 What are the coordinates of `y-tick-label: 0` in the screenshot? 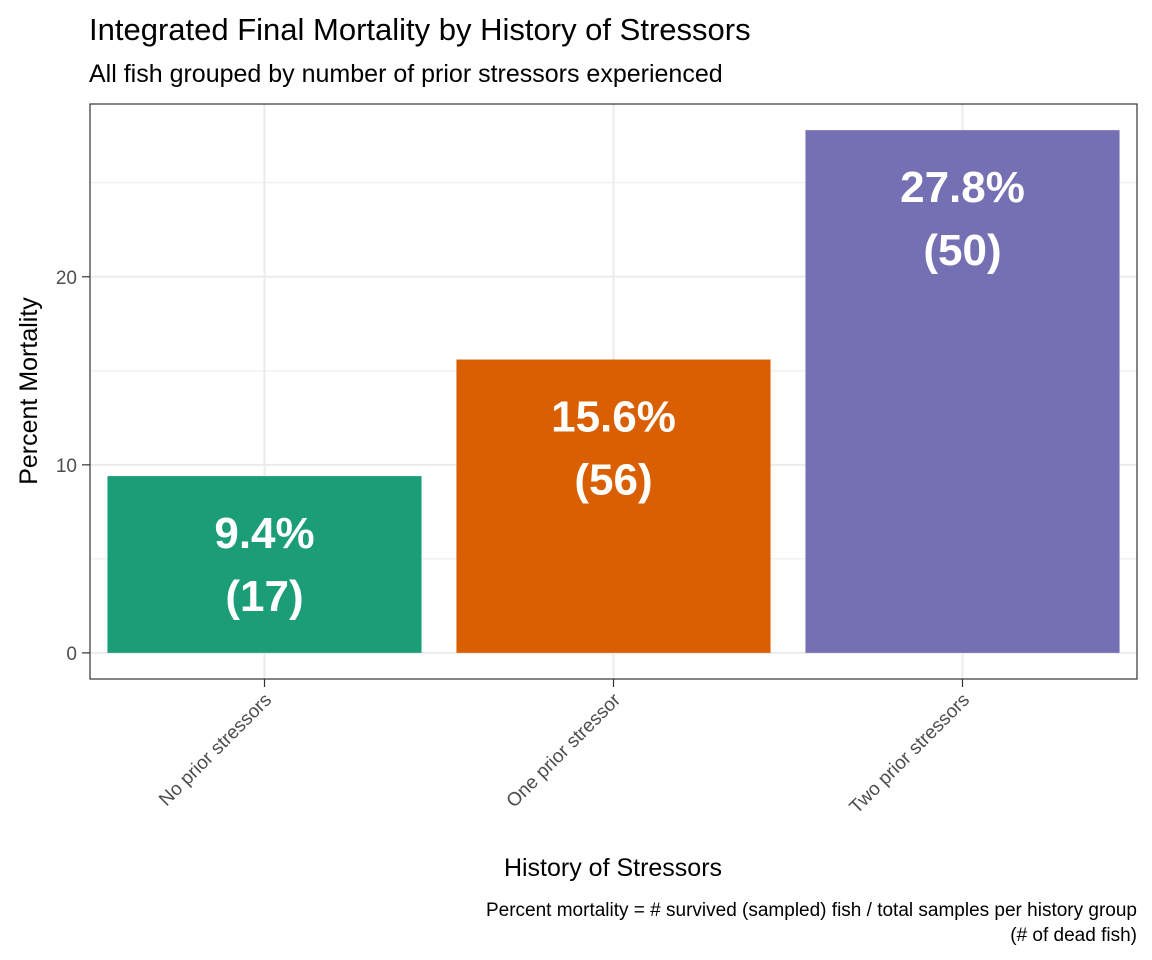 It's located at (71, 654).